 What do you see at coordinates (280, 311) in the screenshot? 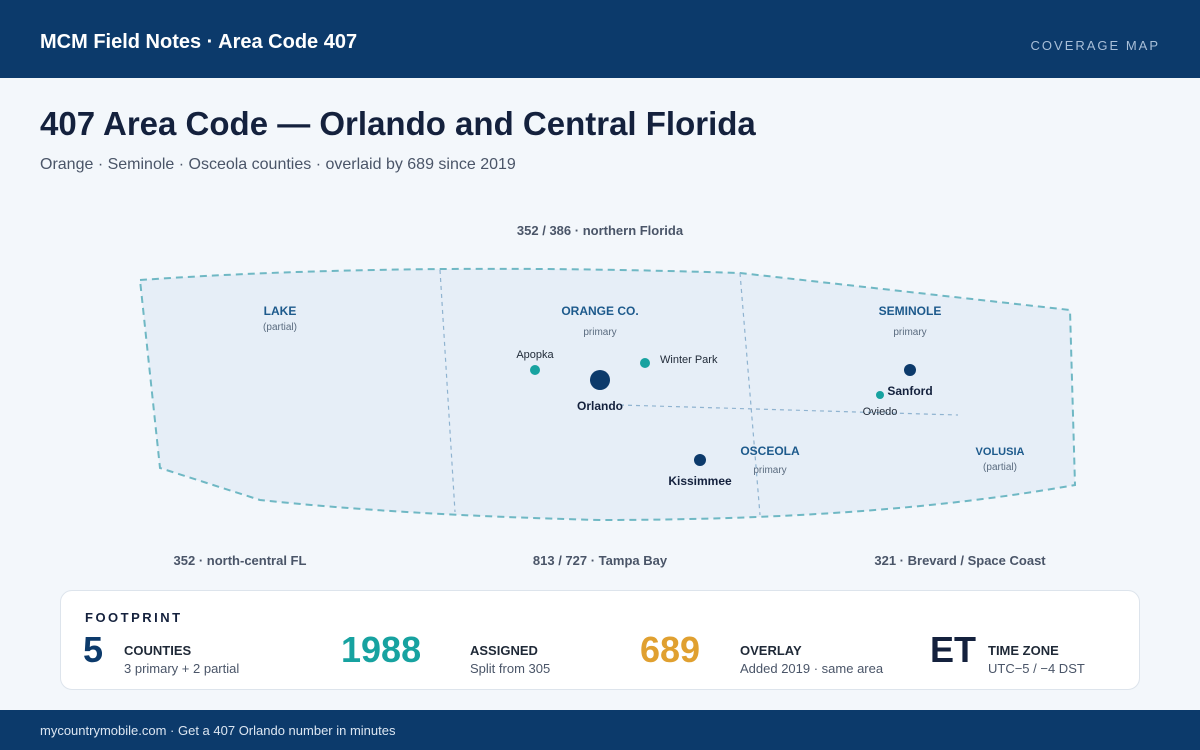
I see `region-lake-name: LAKE` at bounding box center [280, 311].